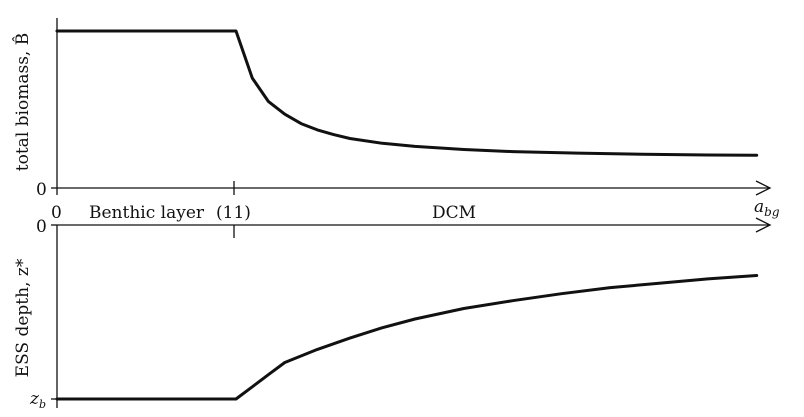 Image resolution: width=804 pixels, height=417 pixels. I want to click on bottom-y-tick-label-zb-main: z, so click(34, 399).